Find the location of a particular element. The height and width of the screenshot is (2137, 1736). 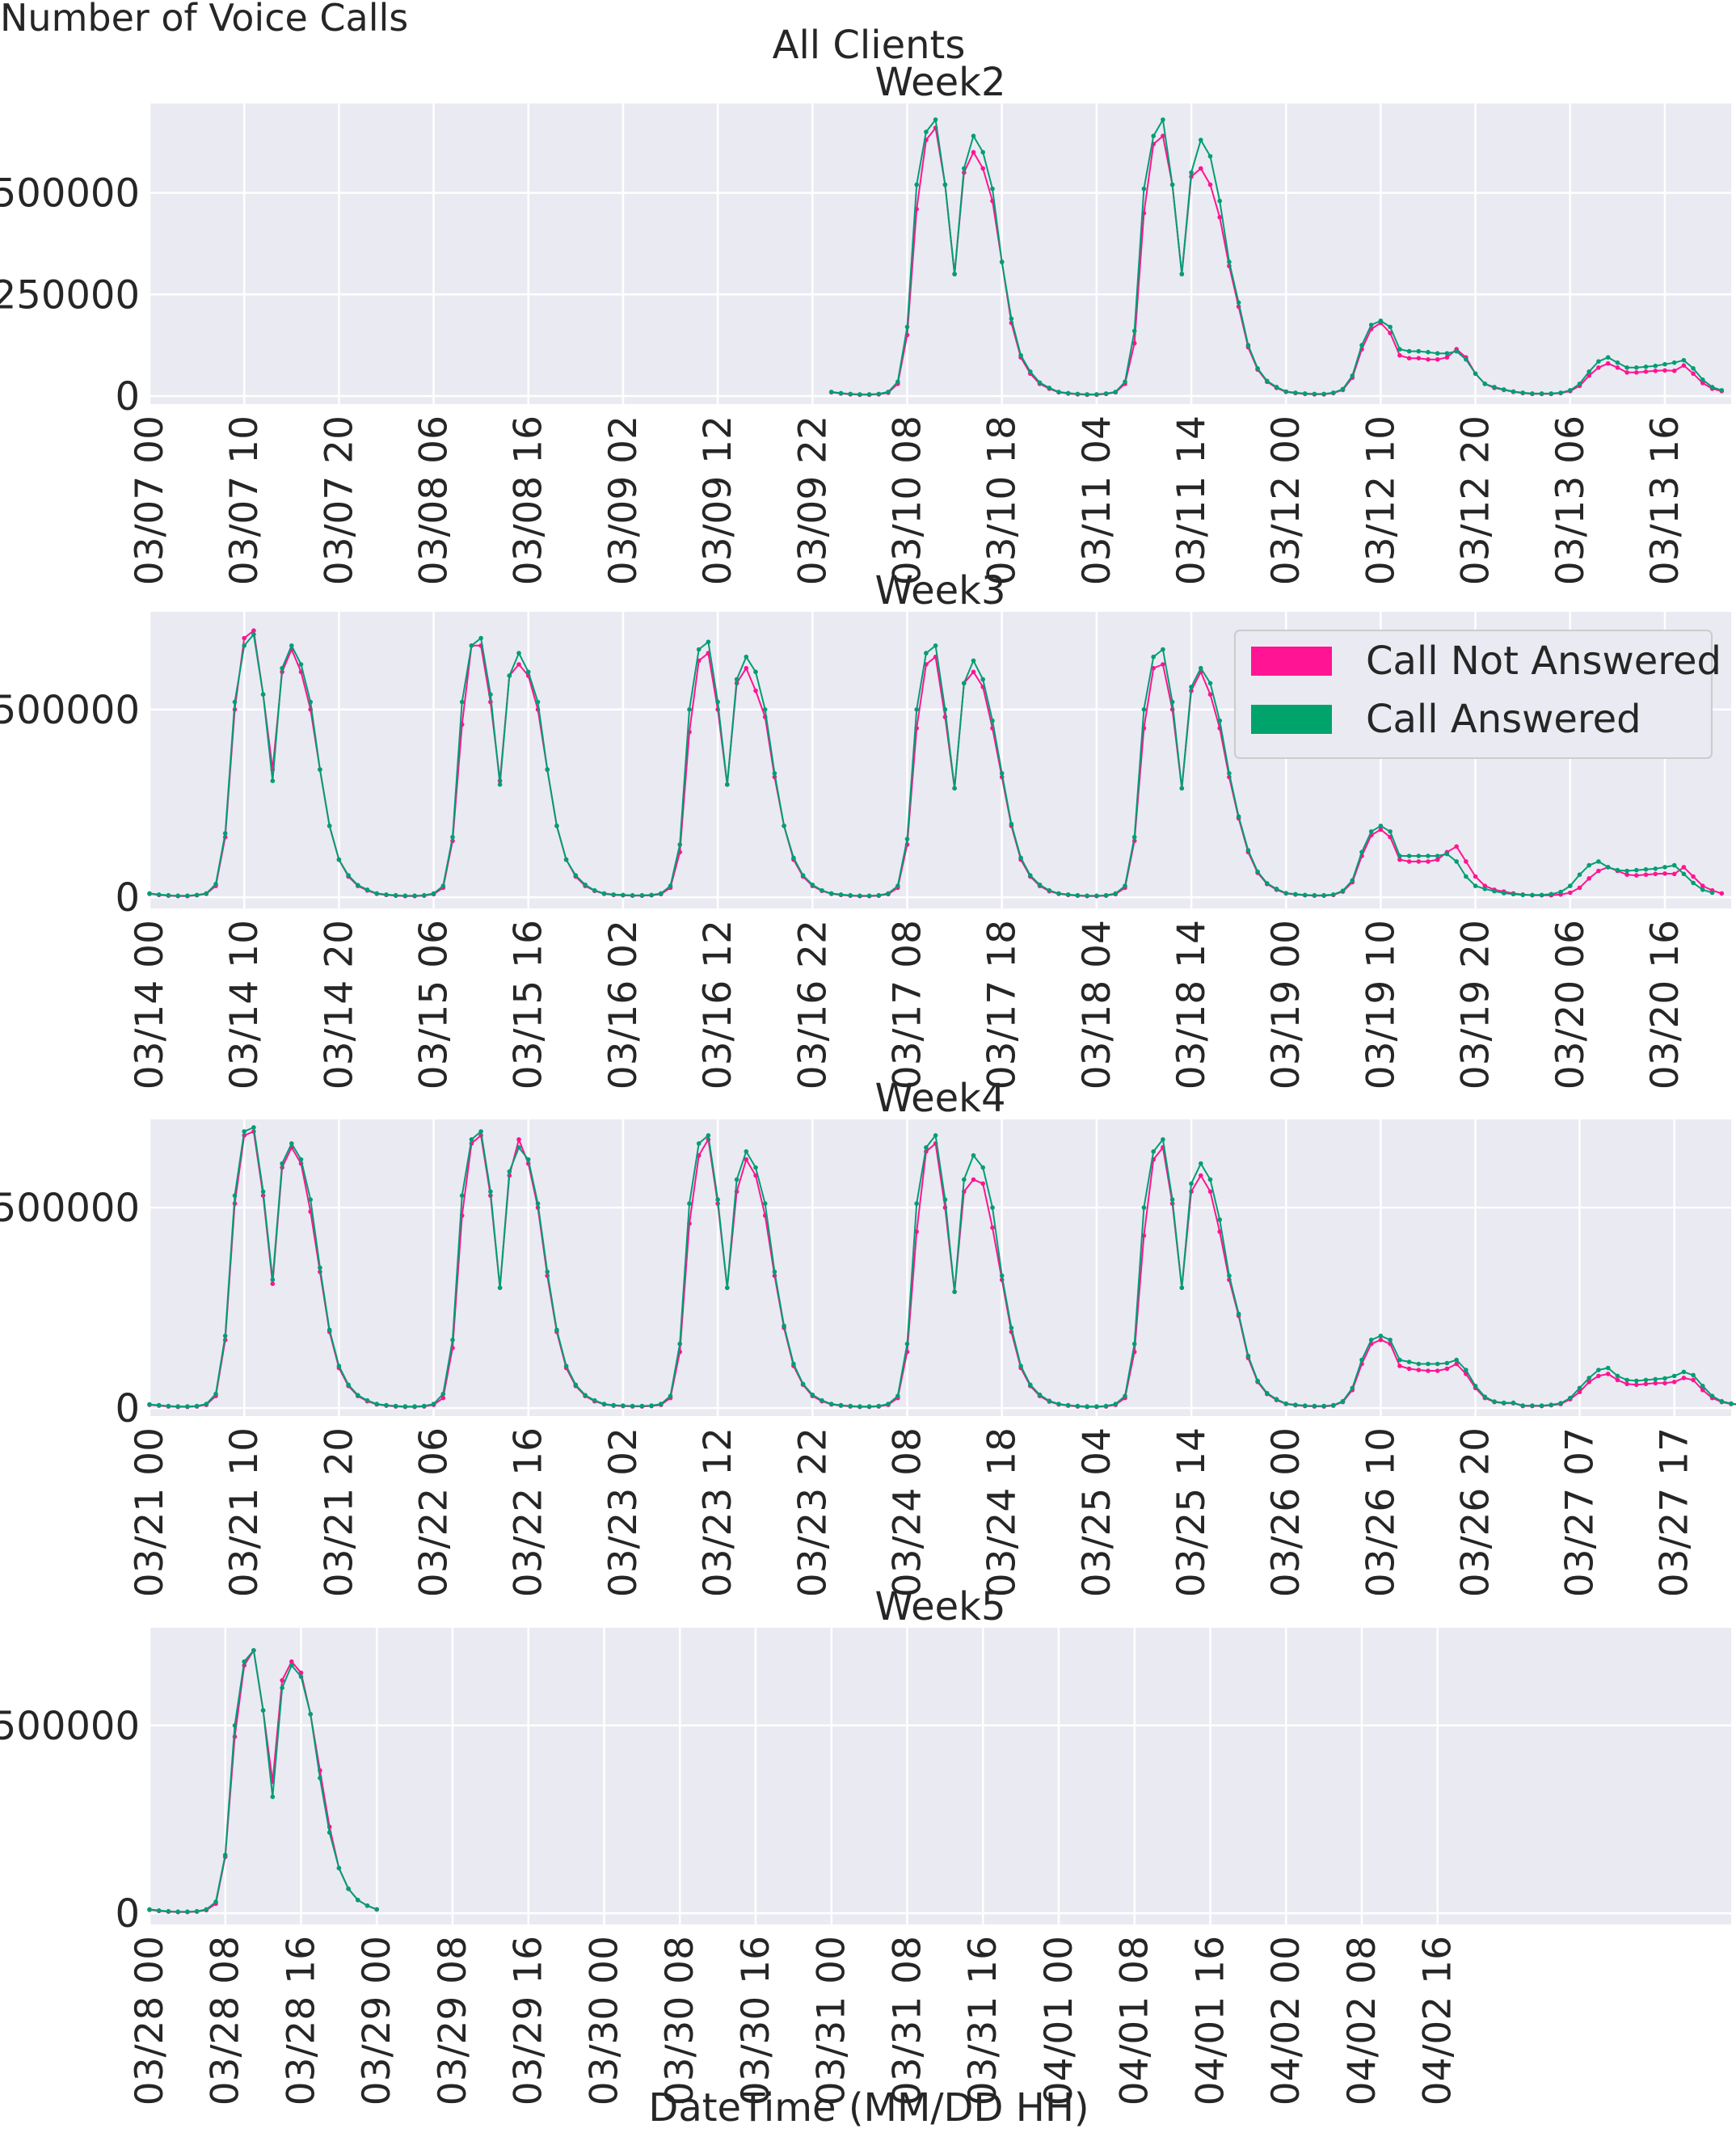

x-tick-label: 03/26 10 is located at coordinates (1381, 1512).